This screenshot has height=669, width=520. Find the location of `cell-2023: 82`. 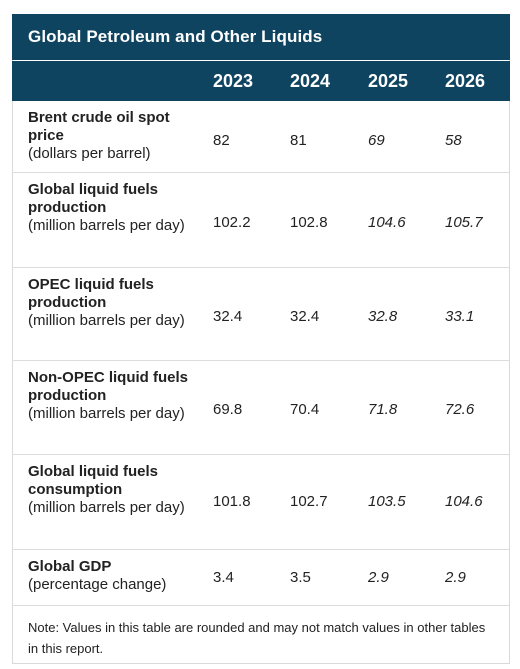

cell-2023: 82 is located at coordinates (221, 140).